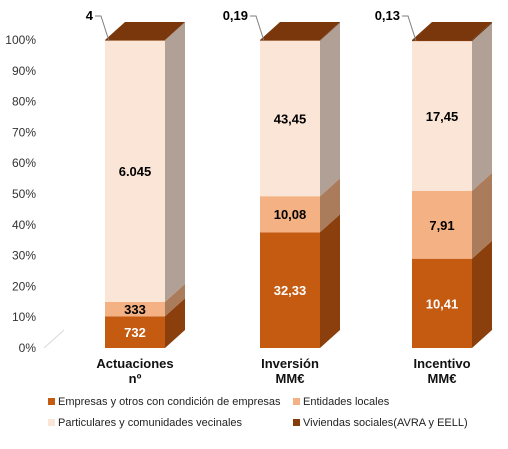  I want to click on y-tick-label: 30%, so click(24, 256).